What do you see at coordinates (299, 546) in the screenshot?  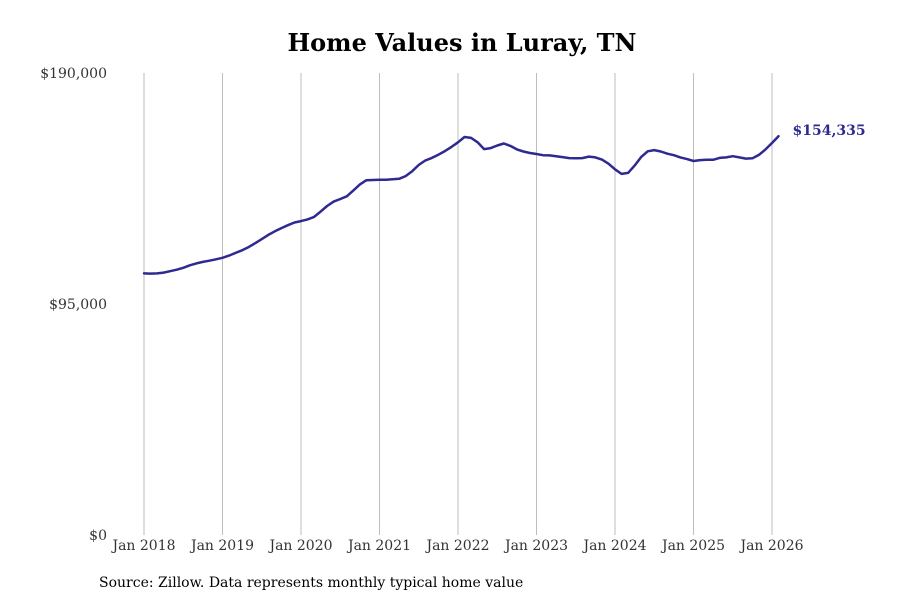 I see `x-tick-label: Jan 2020` at bounding box center [299, 546].